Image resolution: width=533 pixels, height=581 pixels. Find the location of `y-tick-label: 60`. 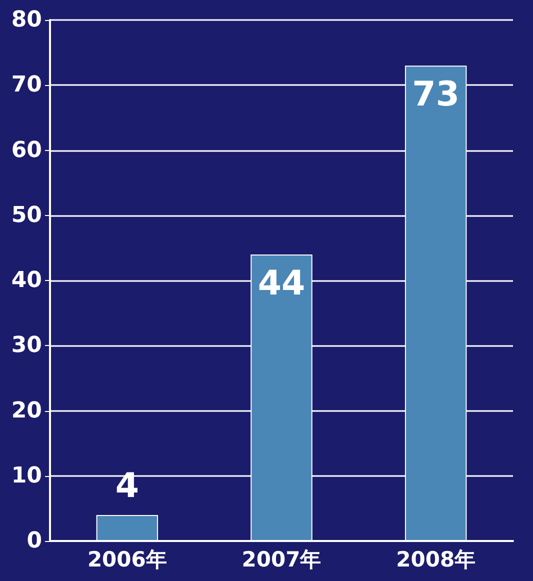

y-tick-label: 60 is located at coordinates (26, 150).